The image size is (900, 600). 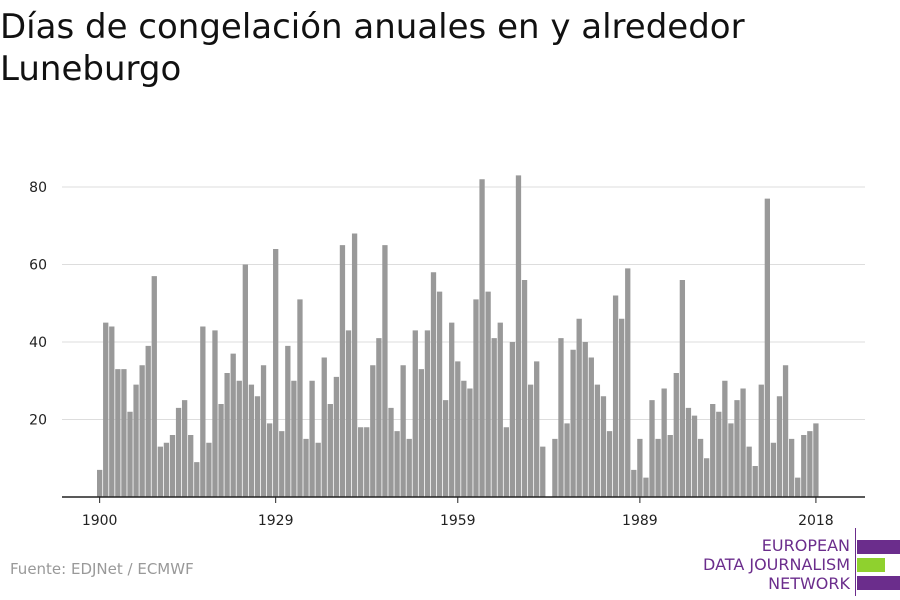 What do you see at coordinates (500, 410) in the screenshot?
I see `bar-1966` at bounding box center [500, 410].